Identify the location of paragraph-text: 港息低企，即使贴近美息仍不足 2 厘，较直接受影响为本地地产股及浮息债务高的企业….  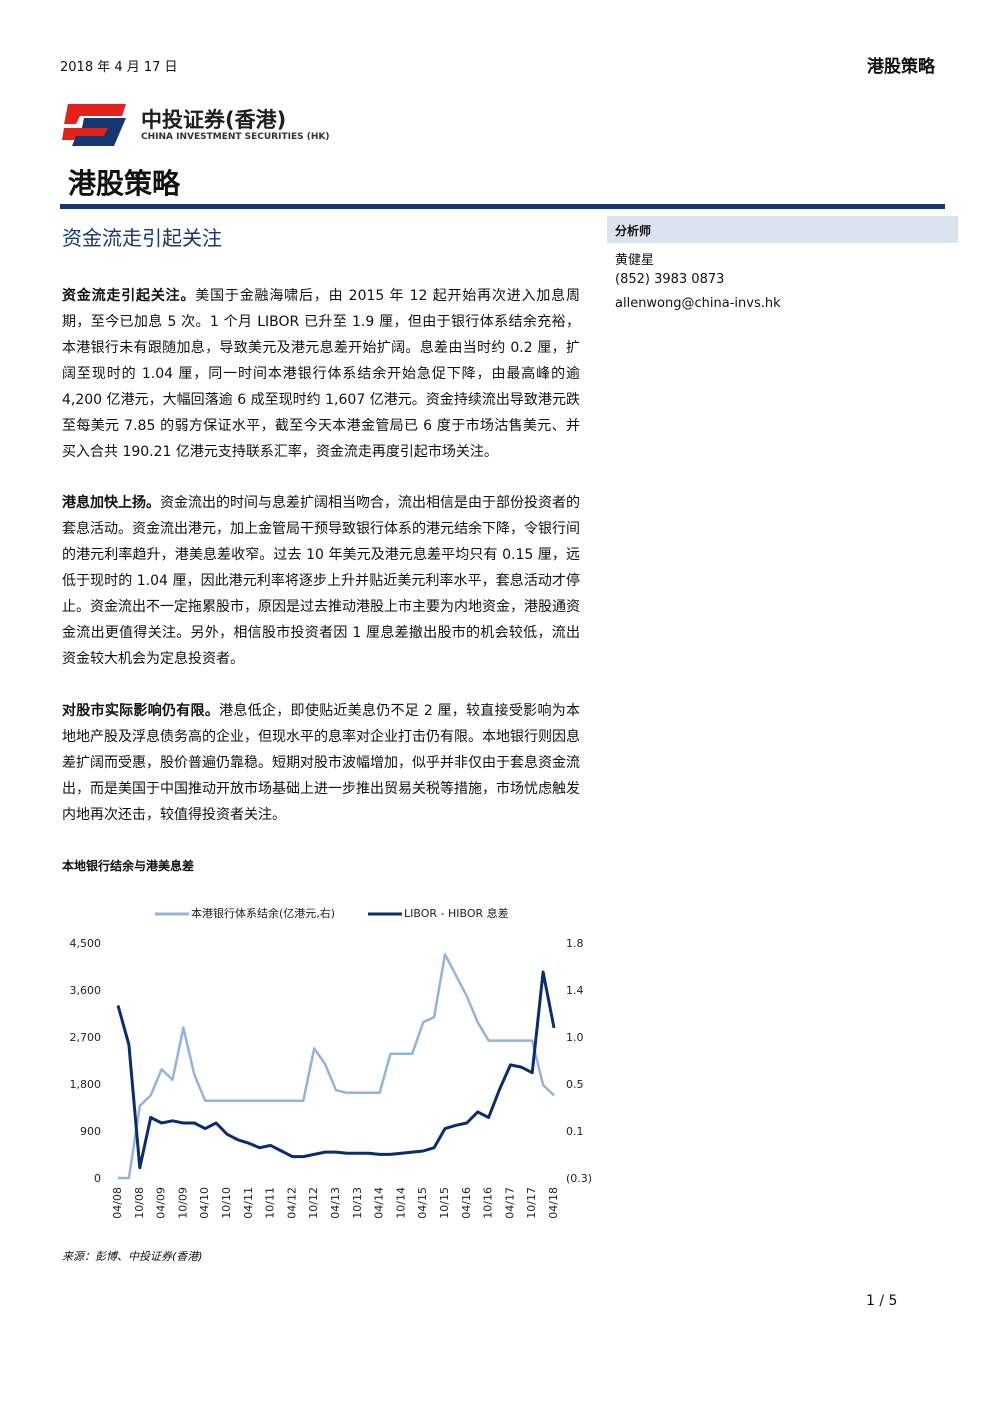
(321, 763).